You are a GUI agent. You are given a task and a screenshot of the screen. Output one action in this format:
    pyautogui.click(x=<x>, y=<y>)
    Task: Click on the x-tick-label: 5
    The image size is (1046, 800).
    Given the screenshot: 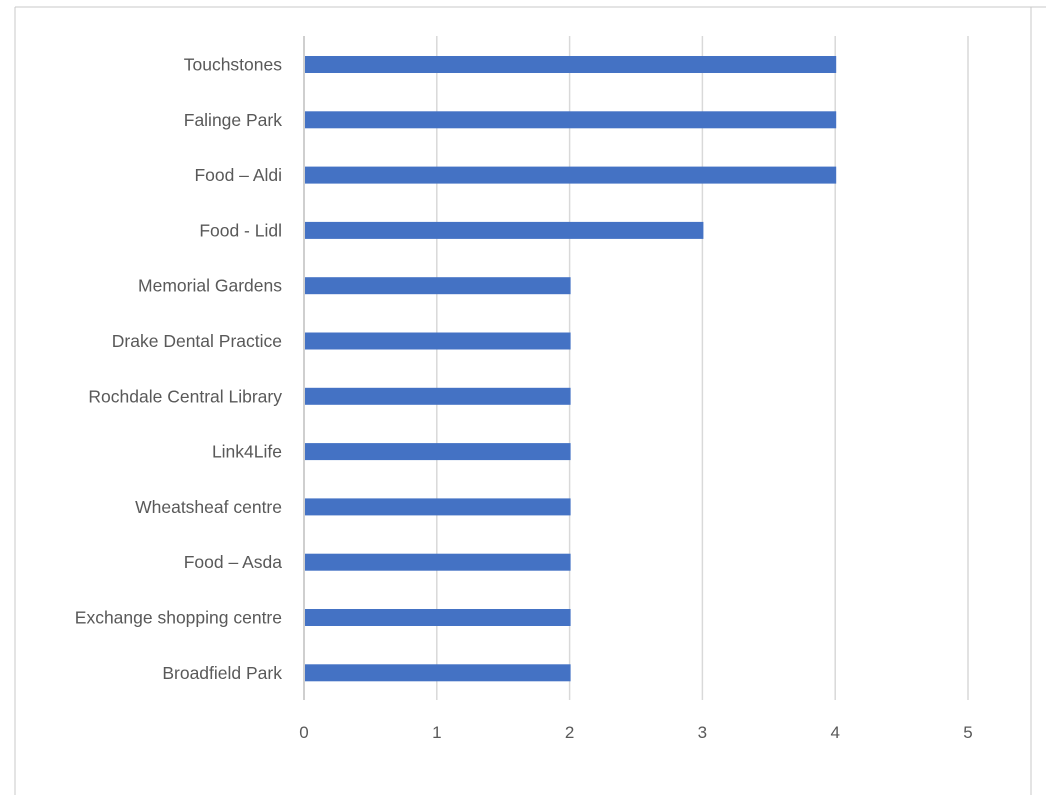 What is the action you would take?
    pyautogui.click(x=967, y=732)
    